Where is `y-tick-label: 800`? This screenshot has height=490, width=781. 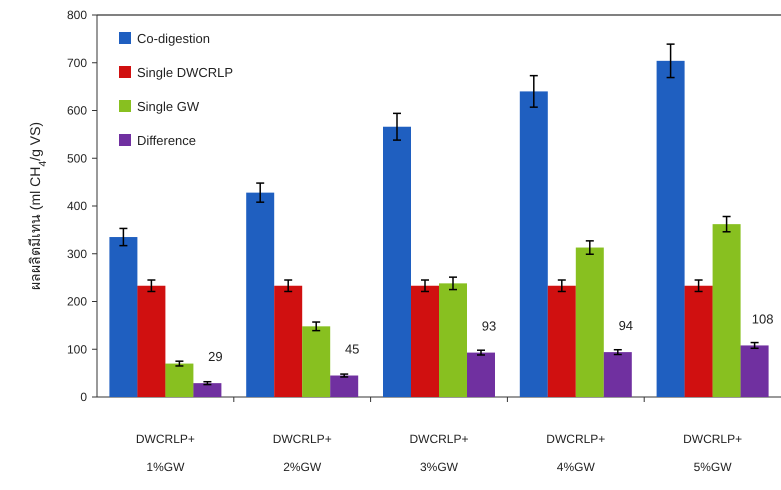
y-tick-label: 800 is located at coordinates (77, 15).